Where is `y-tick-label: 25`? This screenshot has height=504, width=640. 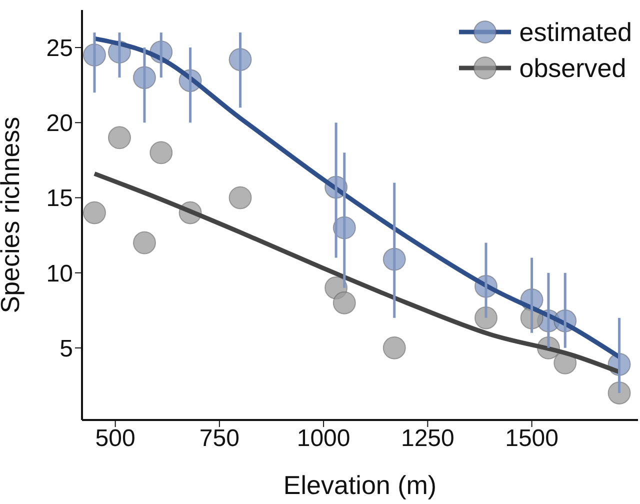 y-tick-label: 25 is located at coordinates (59, 48).